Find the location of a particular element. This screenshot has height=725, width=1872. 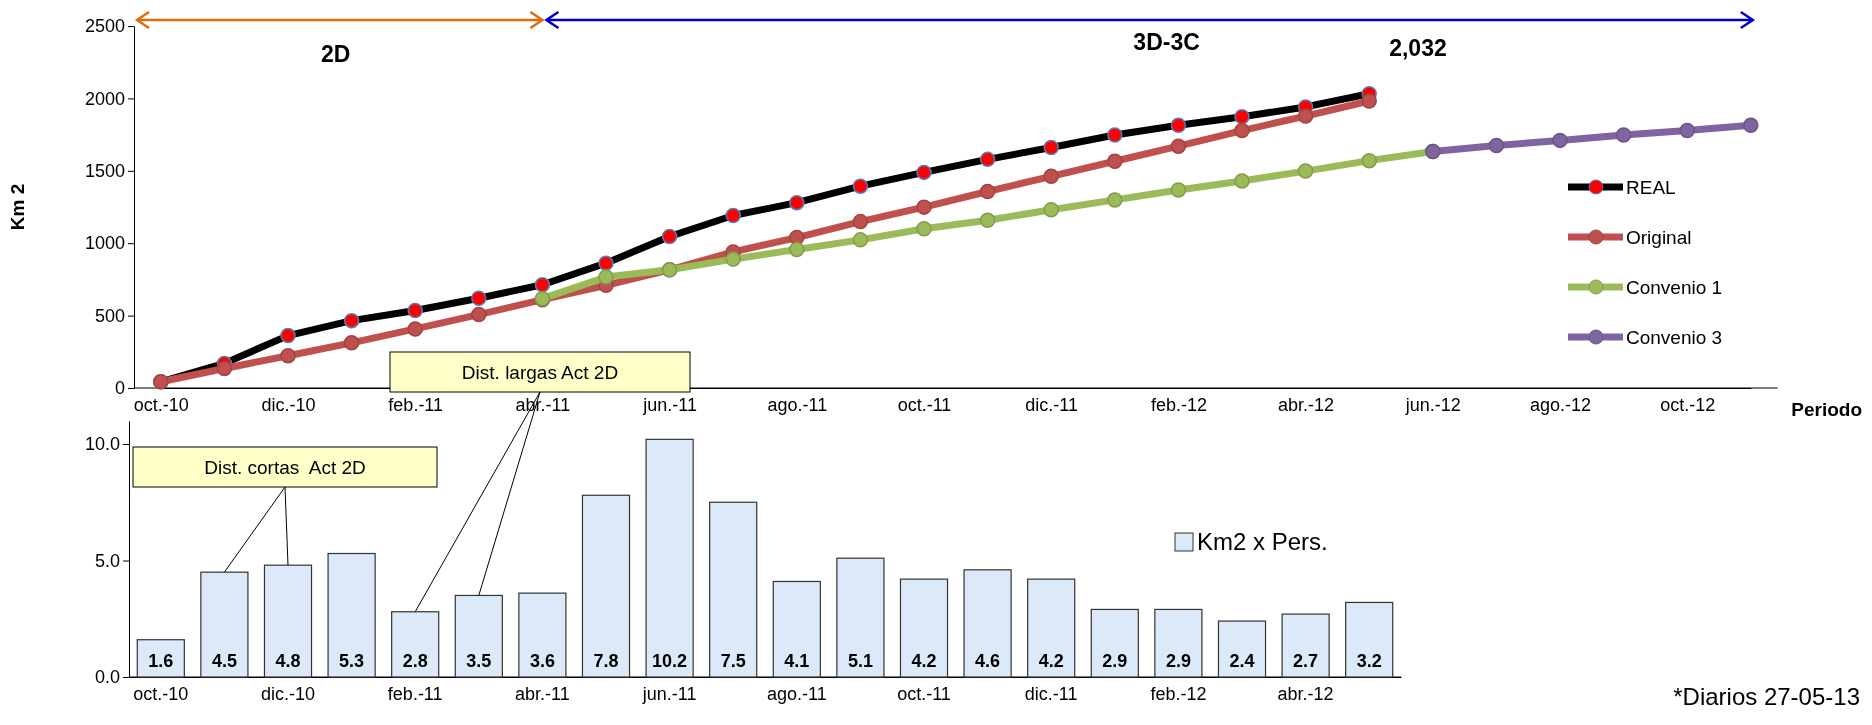

annotation: 2D is located at coordinates (336, 54).